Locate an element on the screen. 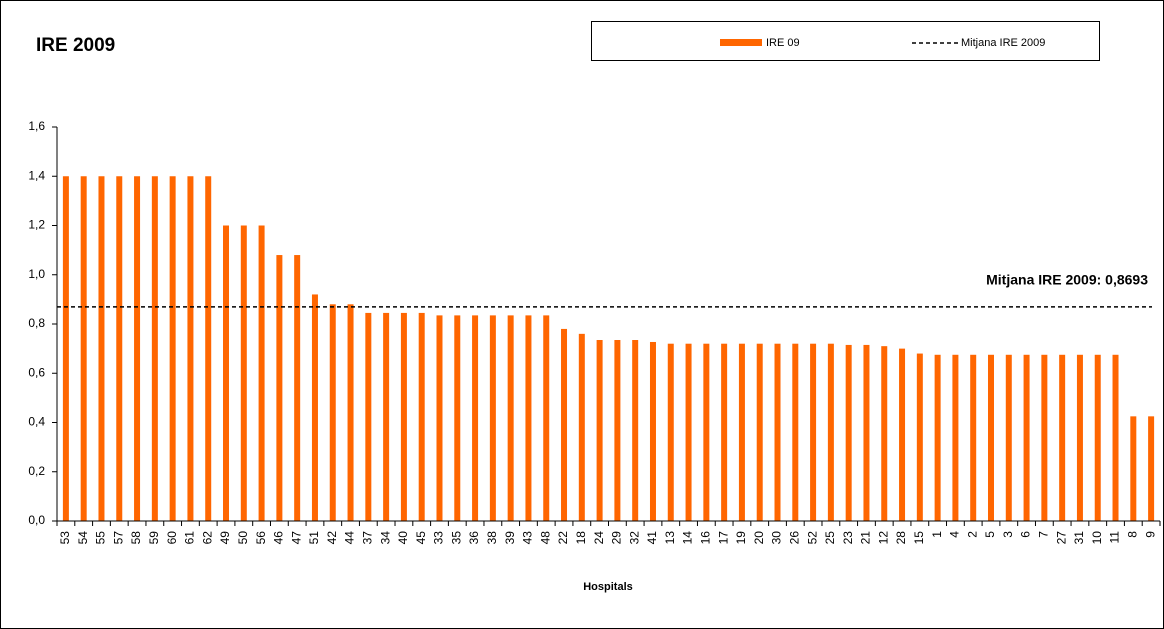 This screenshot has height=629, width=1164. x-tick-label: 32 is located at coordinates (634, 538).